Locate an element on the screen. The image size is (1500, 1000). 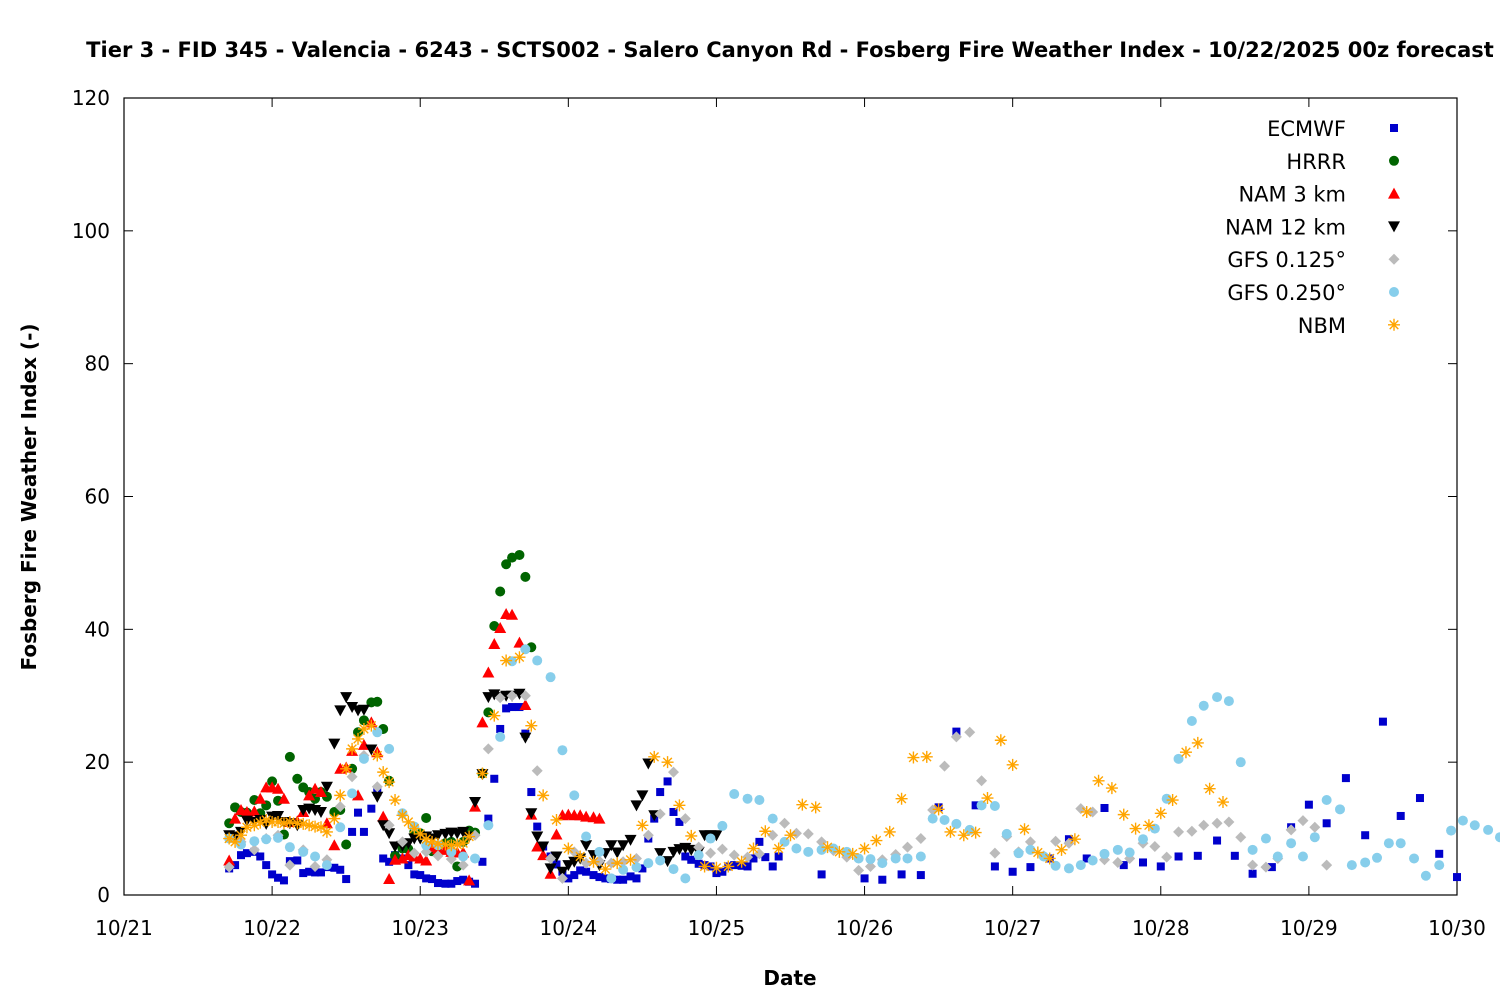
x-axis-label: Date is located at coordinates (789, 978).